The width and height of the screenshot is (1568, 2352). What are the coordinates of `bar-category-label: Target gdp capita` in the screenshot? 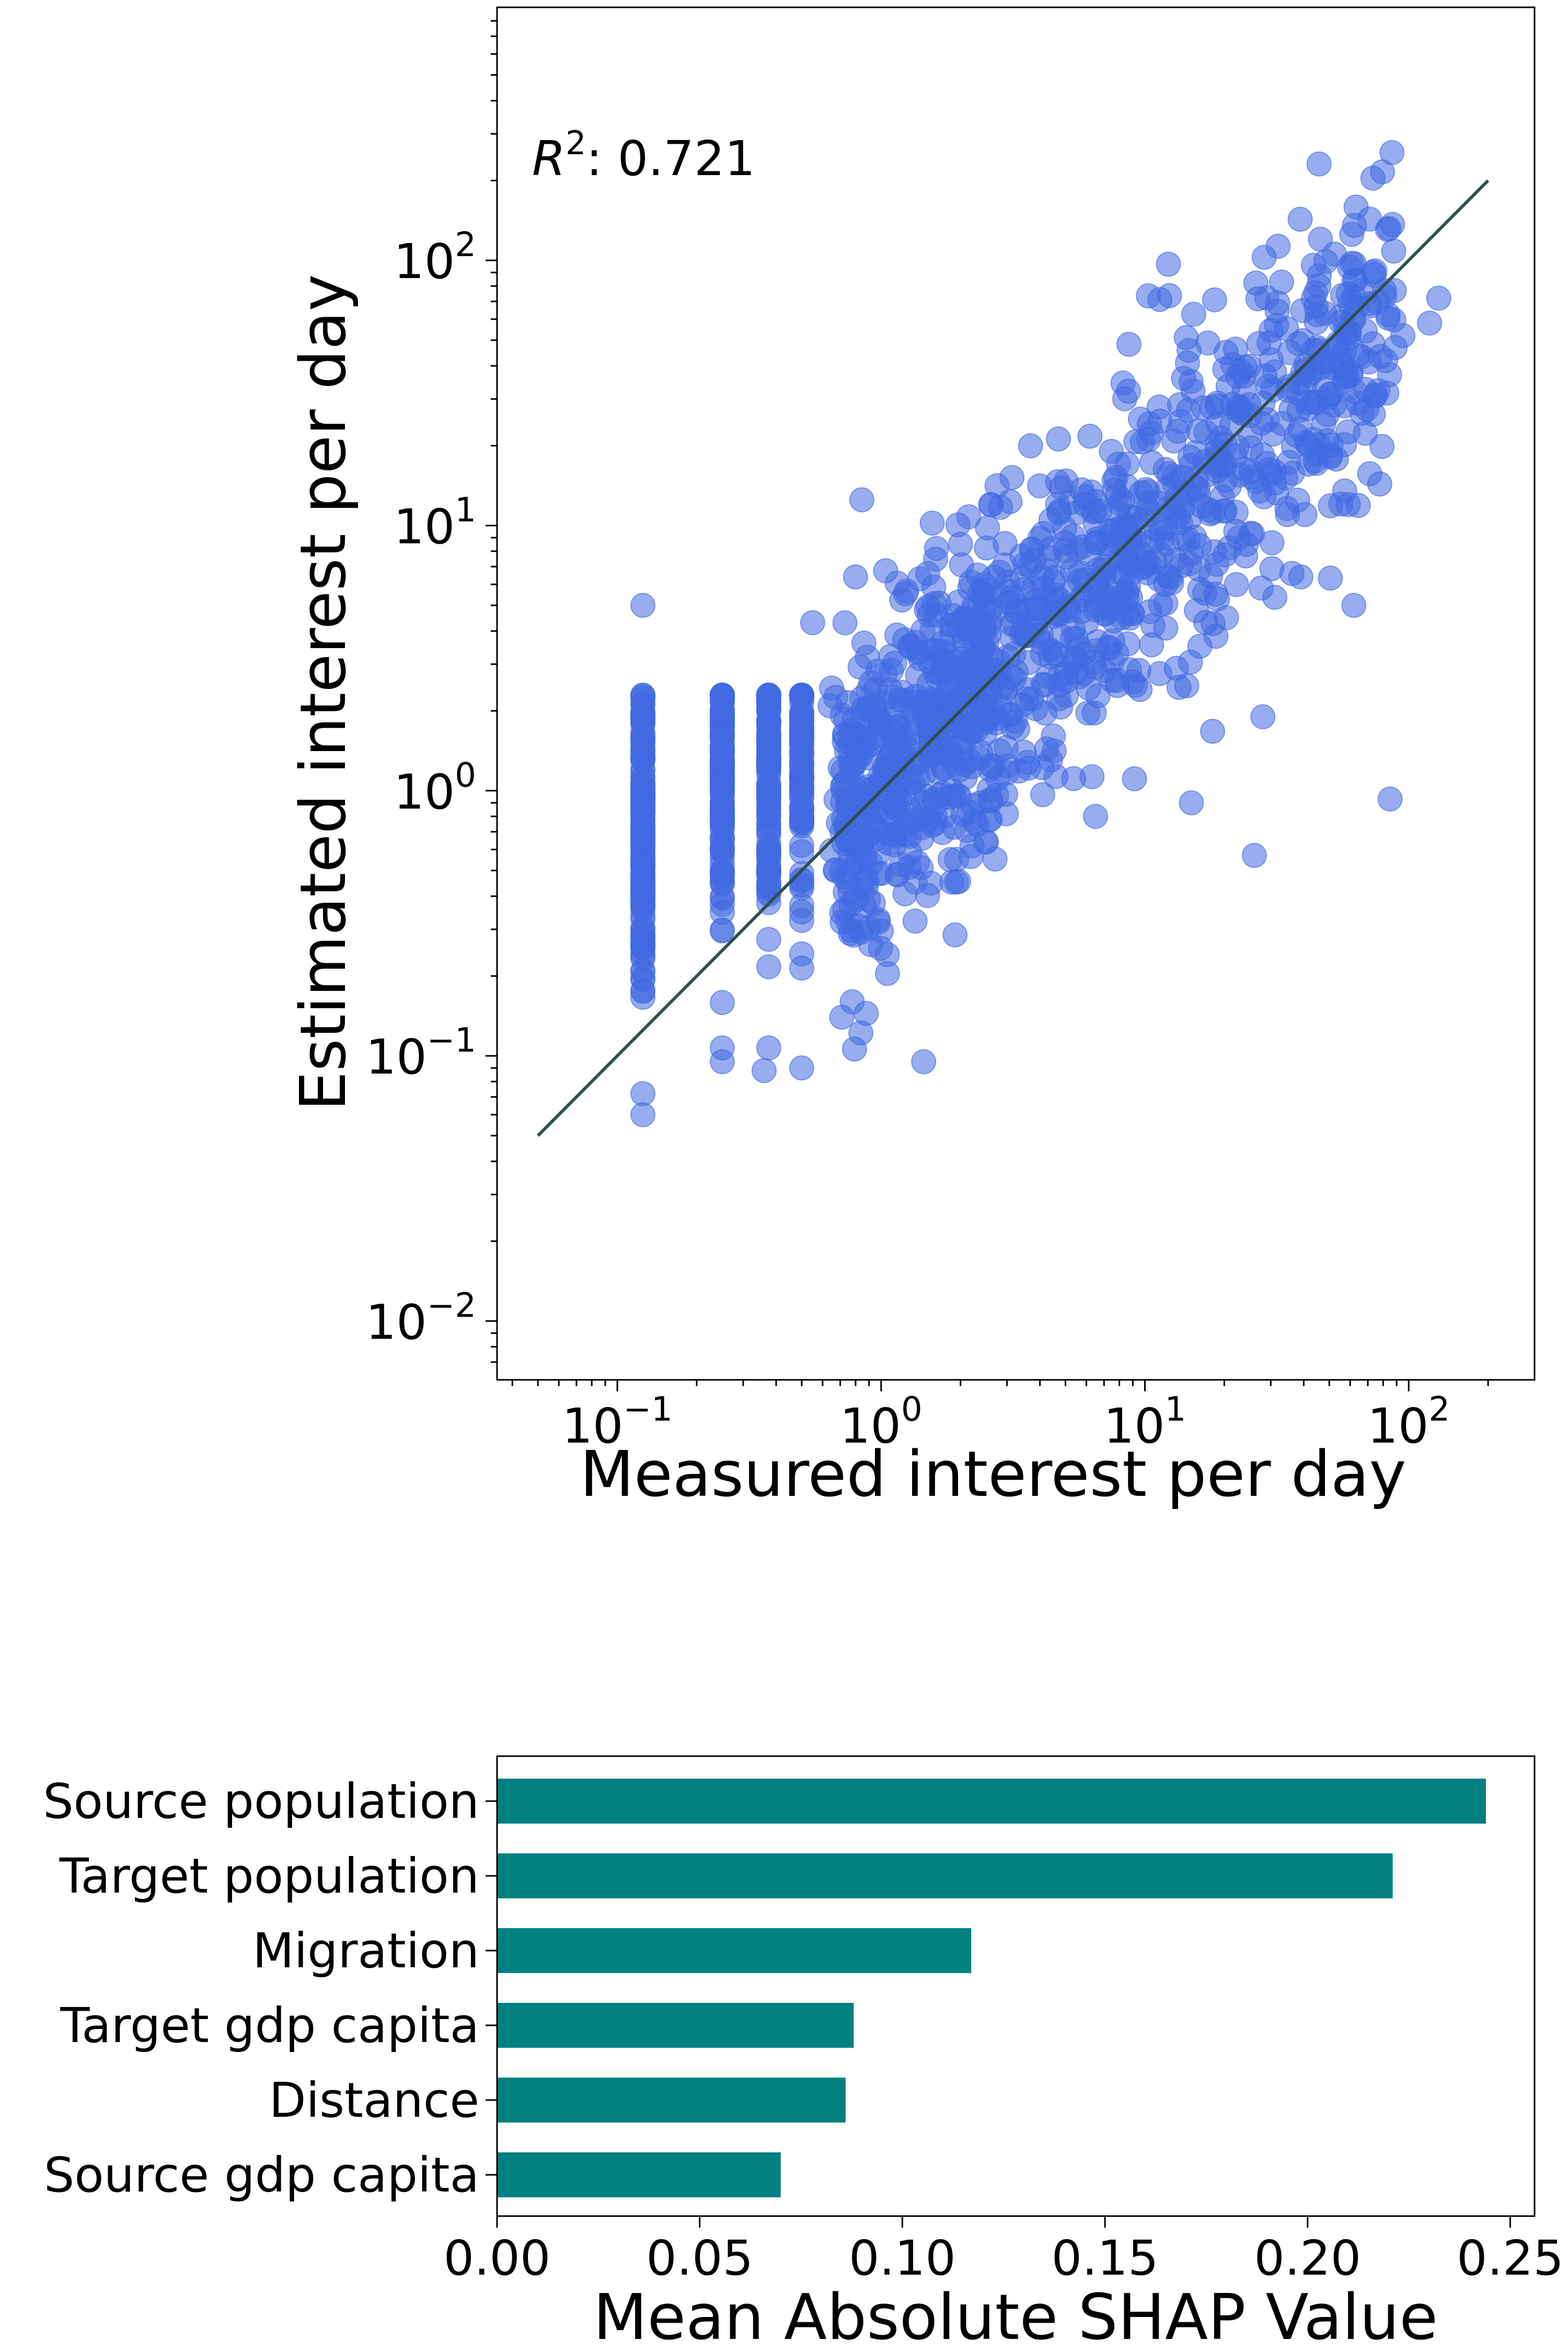 It's located at (269, 2026).